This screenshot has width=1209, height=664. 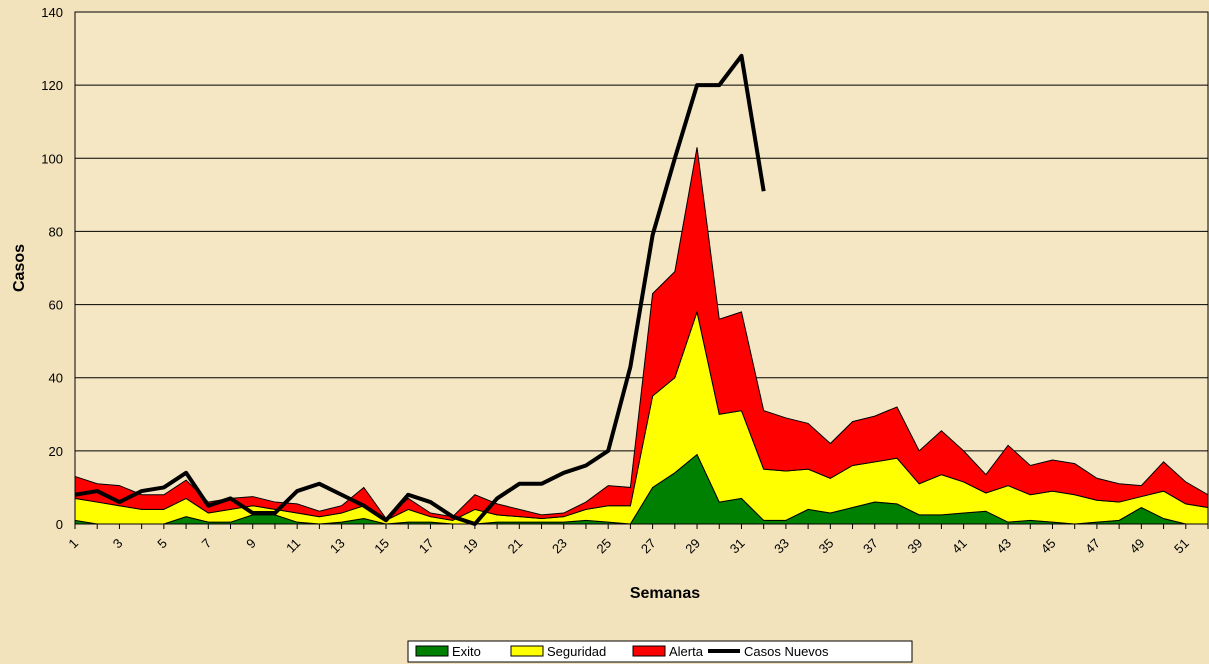 I want to click on x-tick-label: 39, so click(x=914, y=546).